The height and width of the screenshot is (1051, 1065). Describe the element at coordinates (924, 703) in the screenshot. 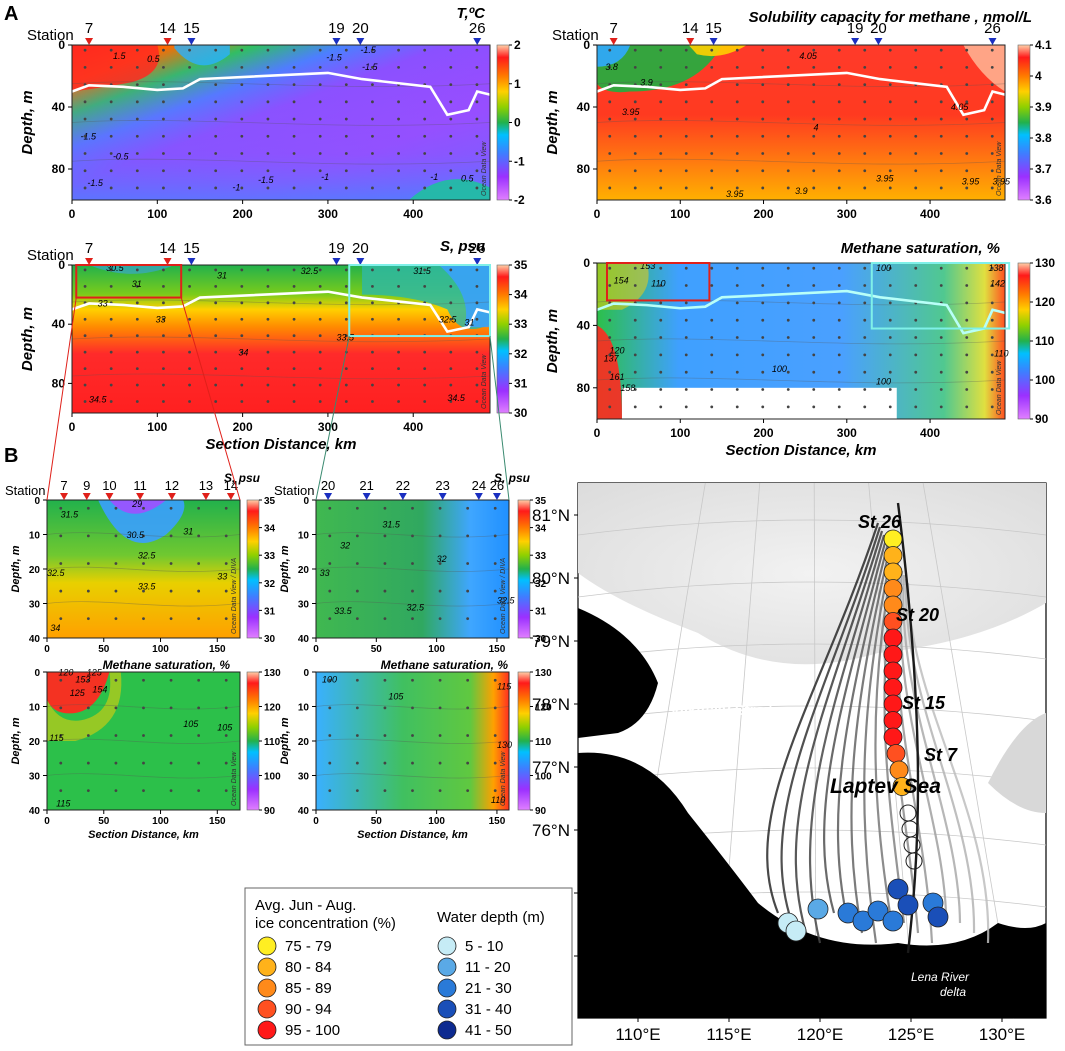

I see `map-station-label: St 15` at that location.